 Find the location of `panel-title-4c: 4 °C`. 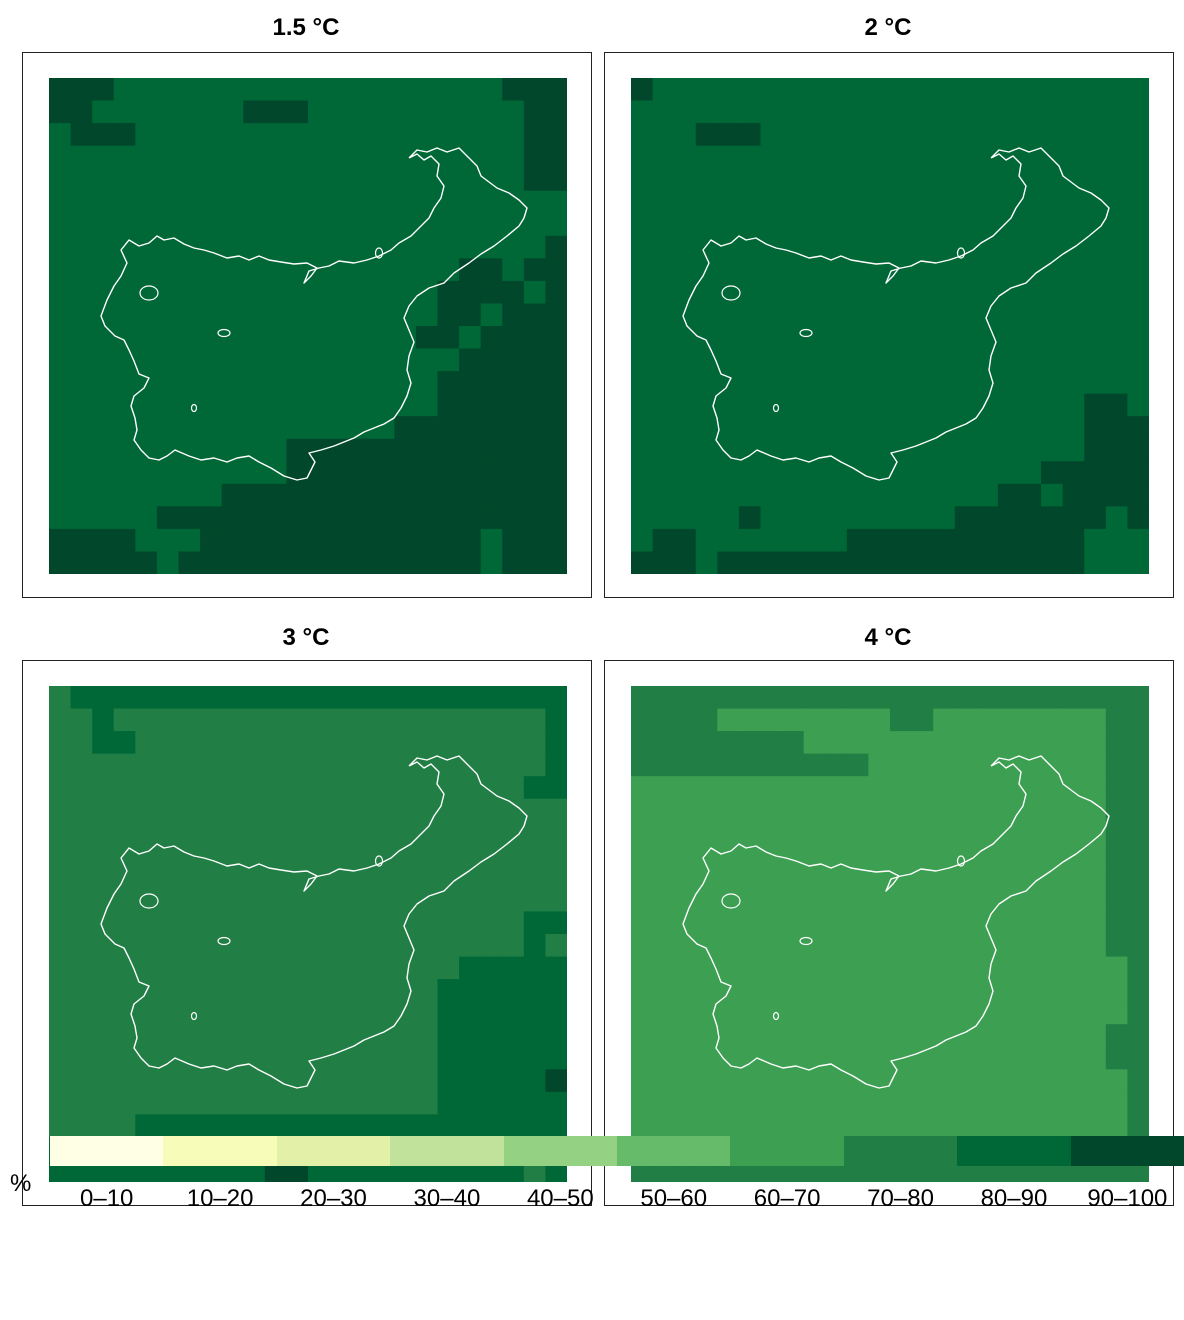

panel-title-4c: 4 °C is located at coordinates (888, 637).